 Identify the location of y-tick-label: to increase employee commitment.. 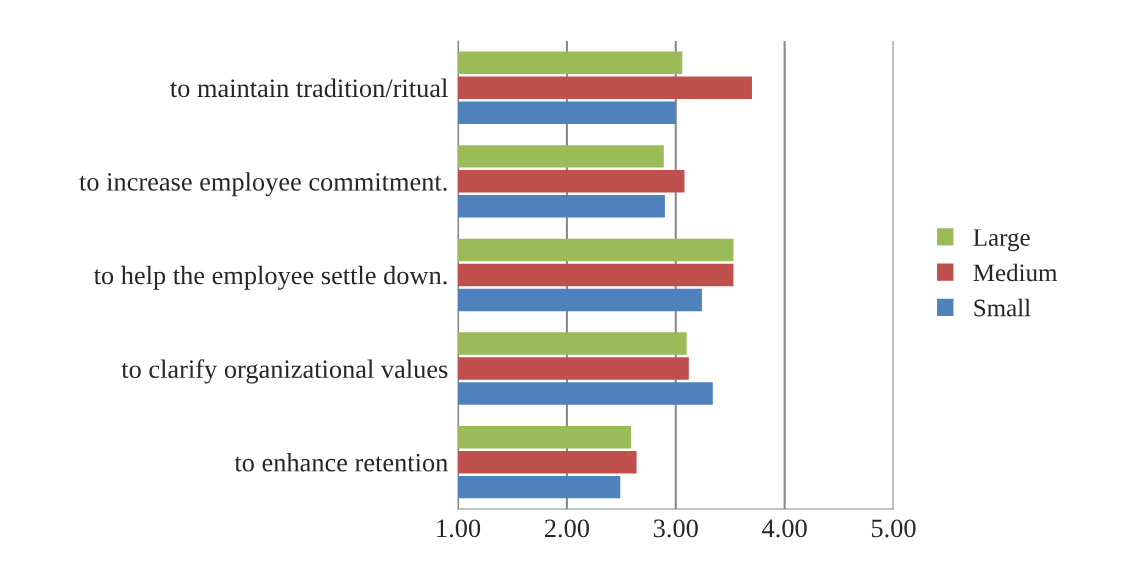
(263, 184).